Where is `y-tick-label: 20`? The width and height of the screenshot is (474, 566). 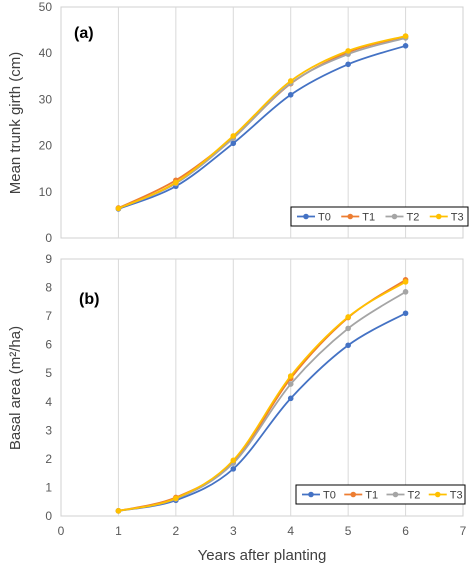 y-tick-label: 20 is located at coordinates (46, 146).